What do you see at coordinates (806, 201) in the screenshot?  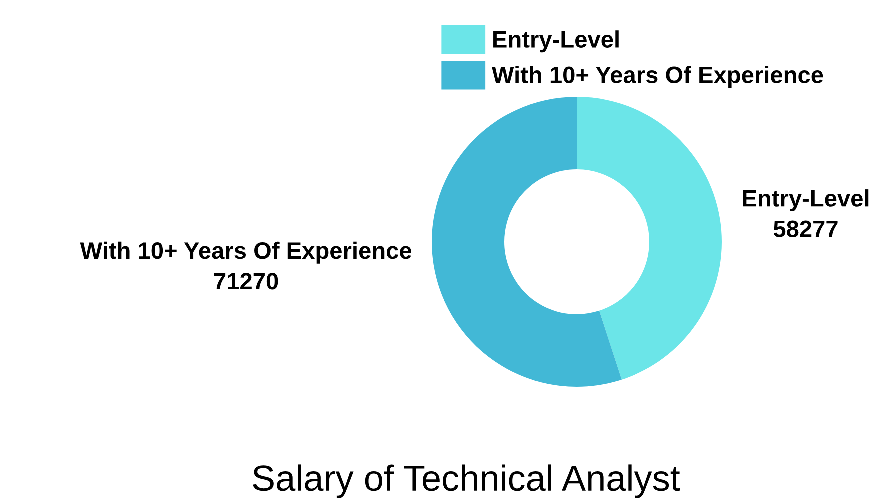 I see `slice-label: Entry-Level` at bounding box center [806, 201].